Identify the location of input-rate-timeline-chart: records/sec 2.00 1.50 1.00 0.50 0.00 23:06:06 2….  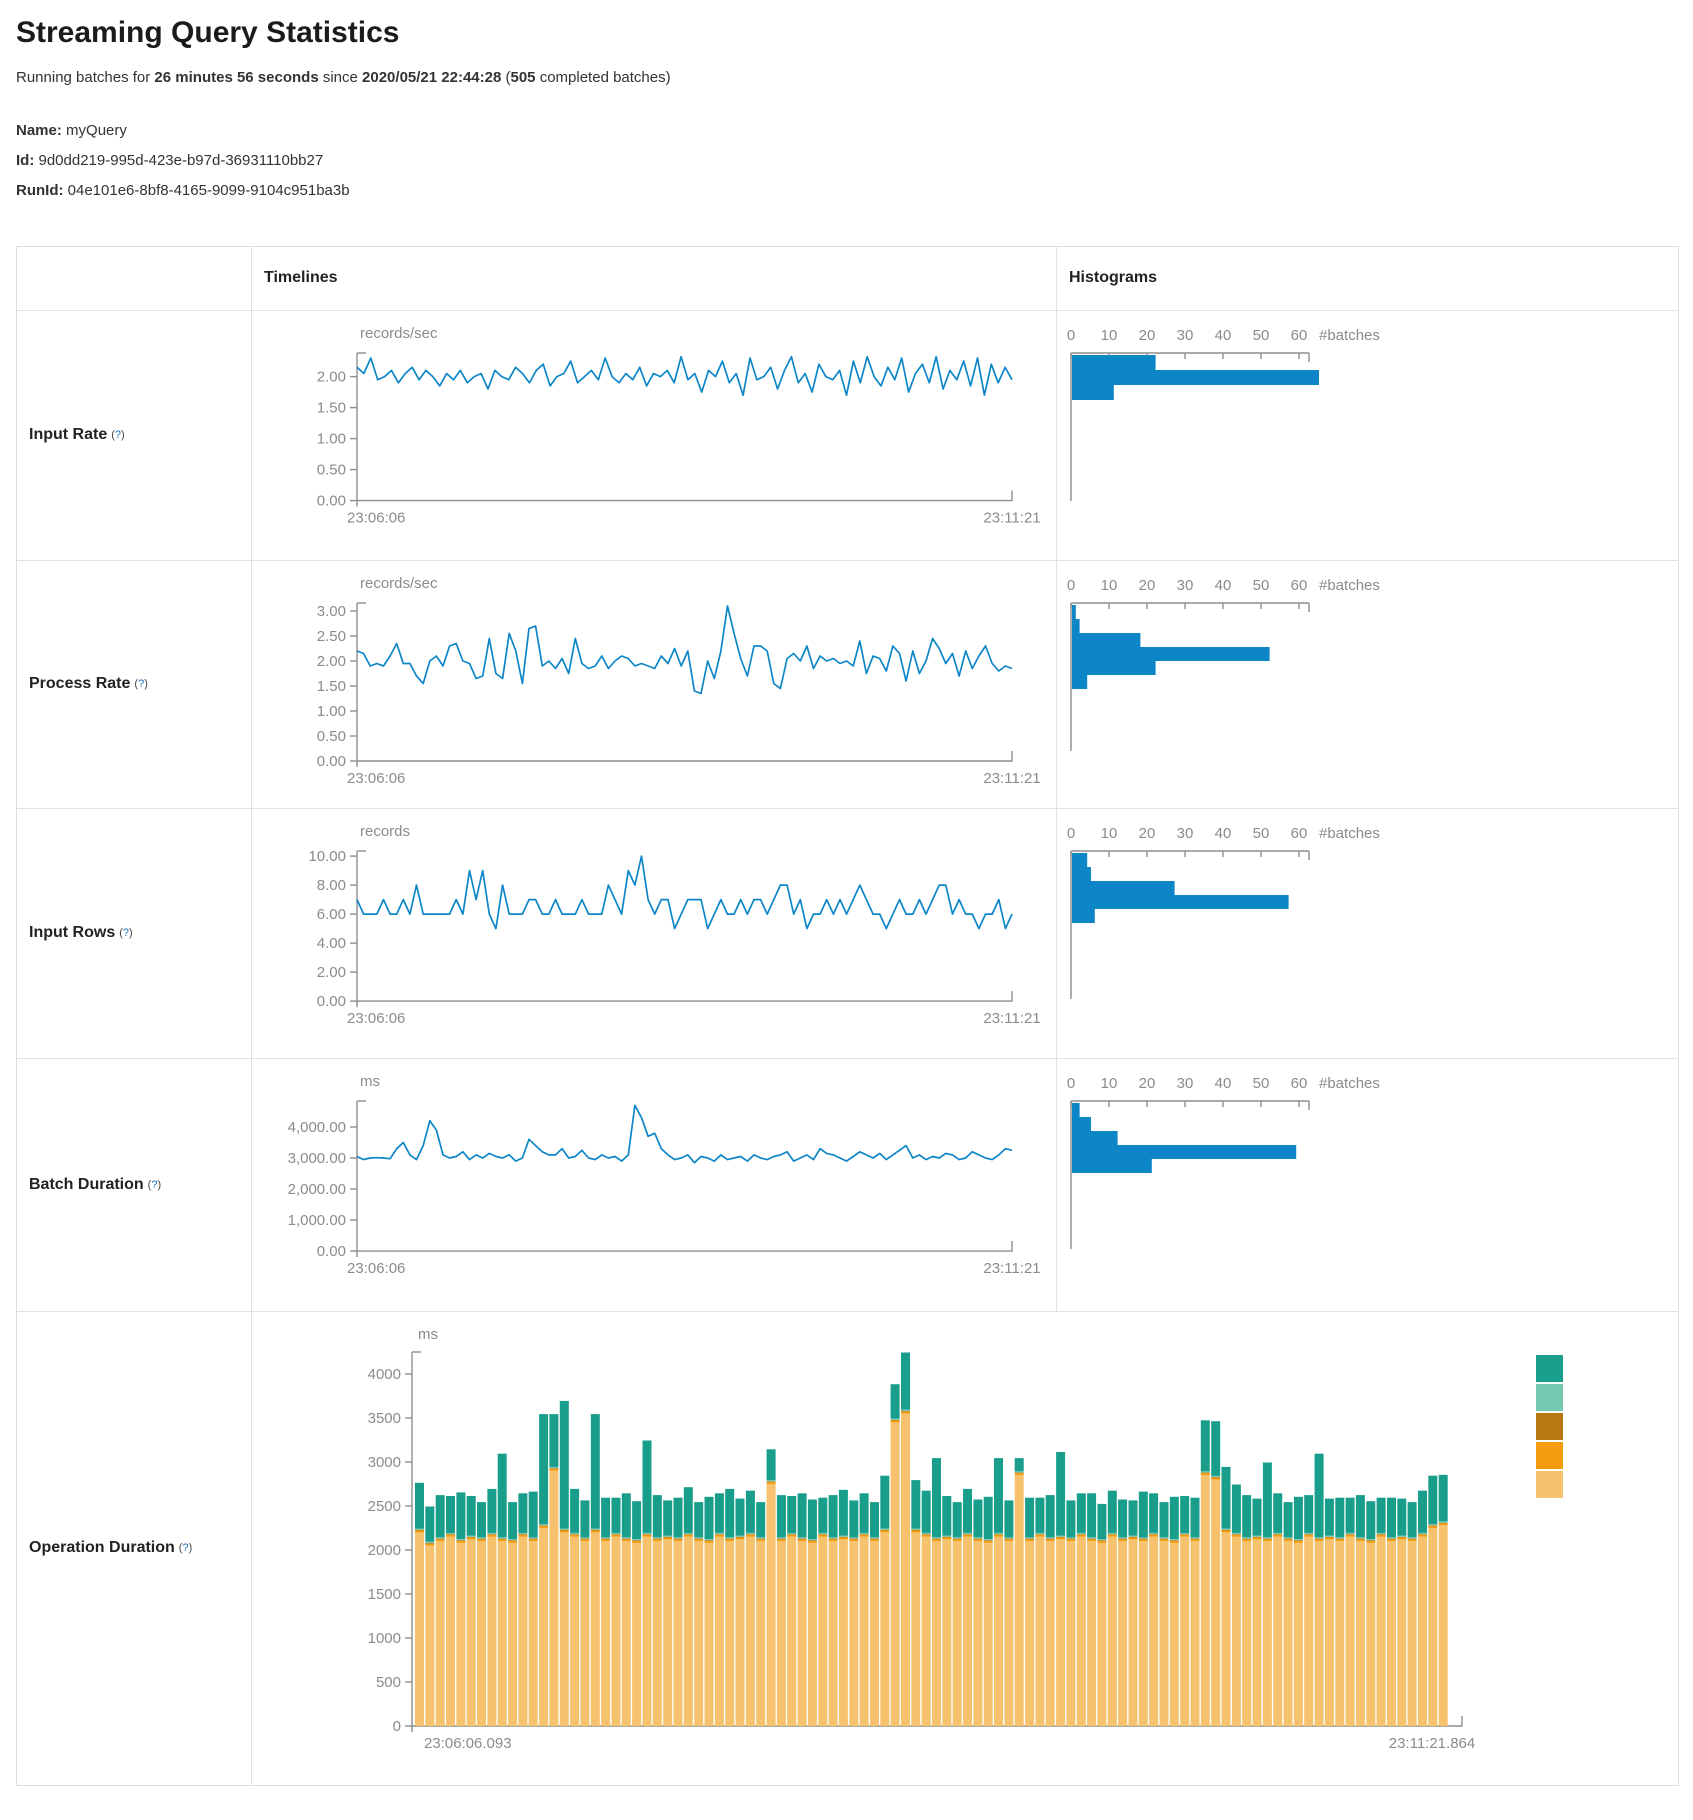
(654, 429).